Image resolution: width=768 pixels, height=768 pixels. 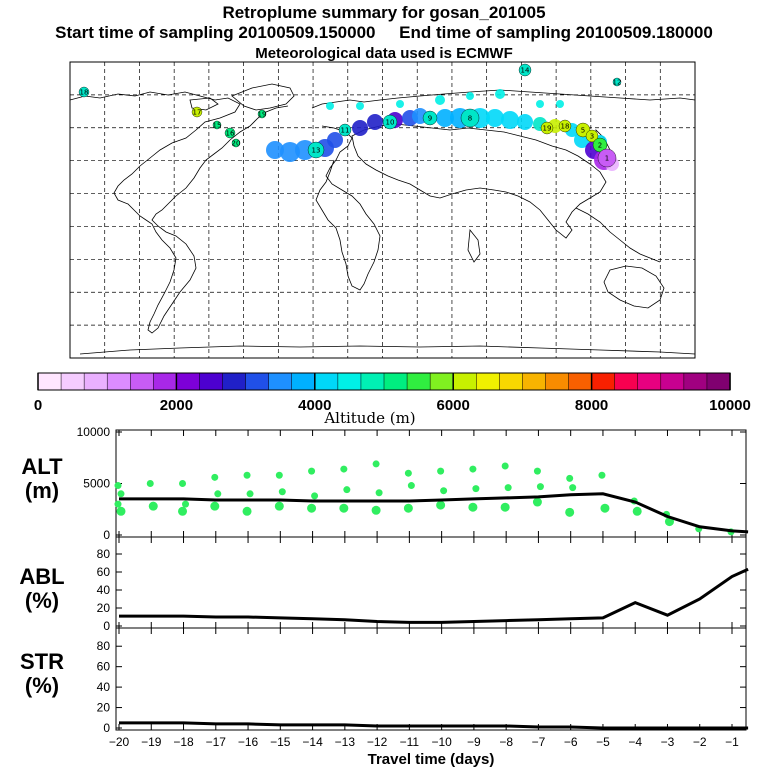 I want to click on x-tick-label: −17, so click(x=216, y=742).